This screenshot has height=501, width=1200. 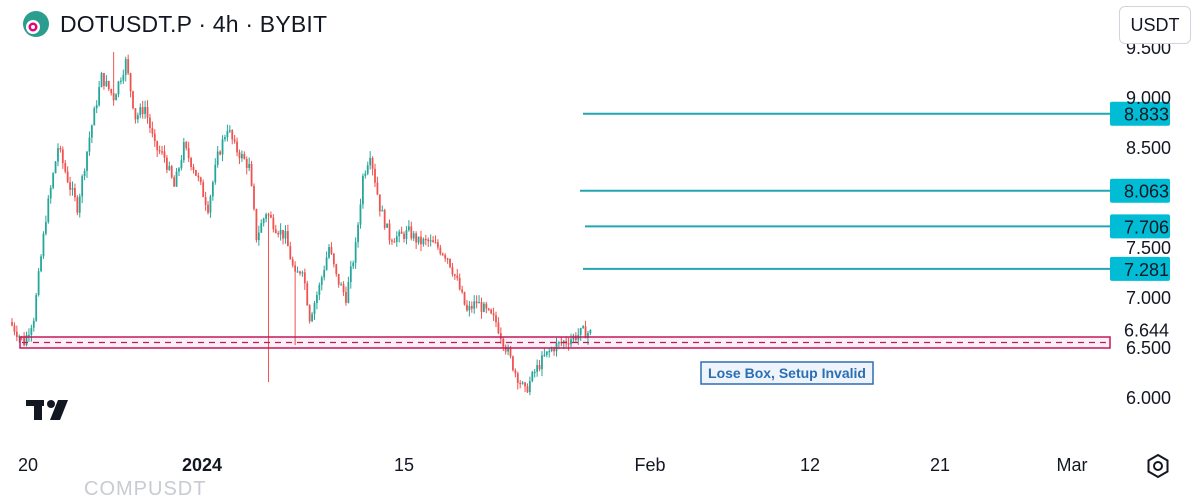 What do you see at coordinates (194, 23) in the screenshot?
I see `symbol-title: DOTUSDT.P · 4h · BYBIT` at bounding box center [194, 23].